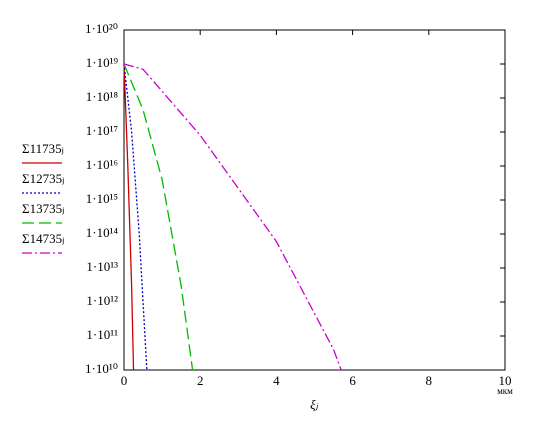  I want to click on y-tick-label: 1·10¹¹, so click(102, 334).